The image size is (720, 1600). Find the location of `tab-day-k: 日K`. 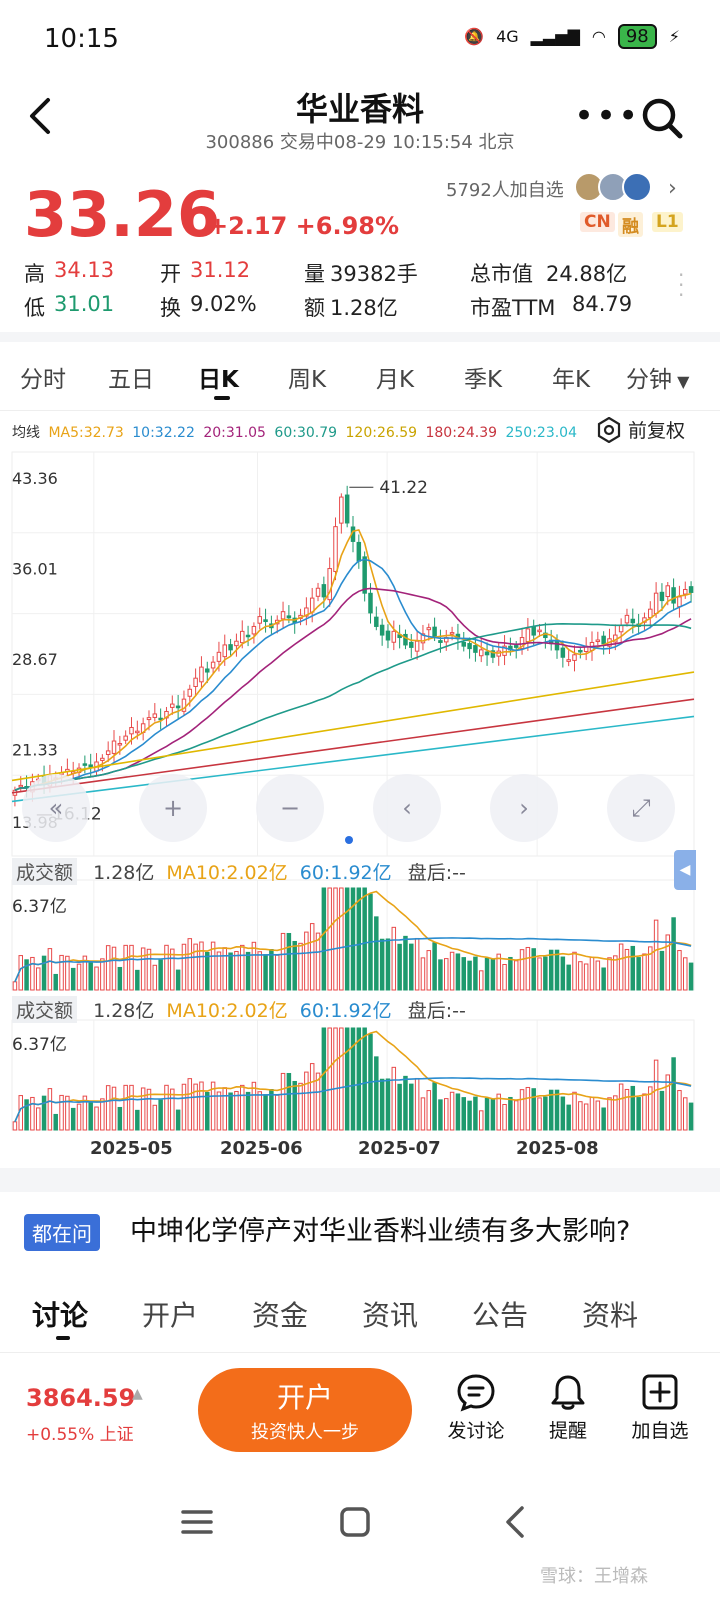

tab-day-k: 日K is located at coordinates (218, 380).